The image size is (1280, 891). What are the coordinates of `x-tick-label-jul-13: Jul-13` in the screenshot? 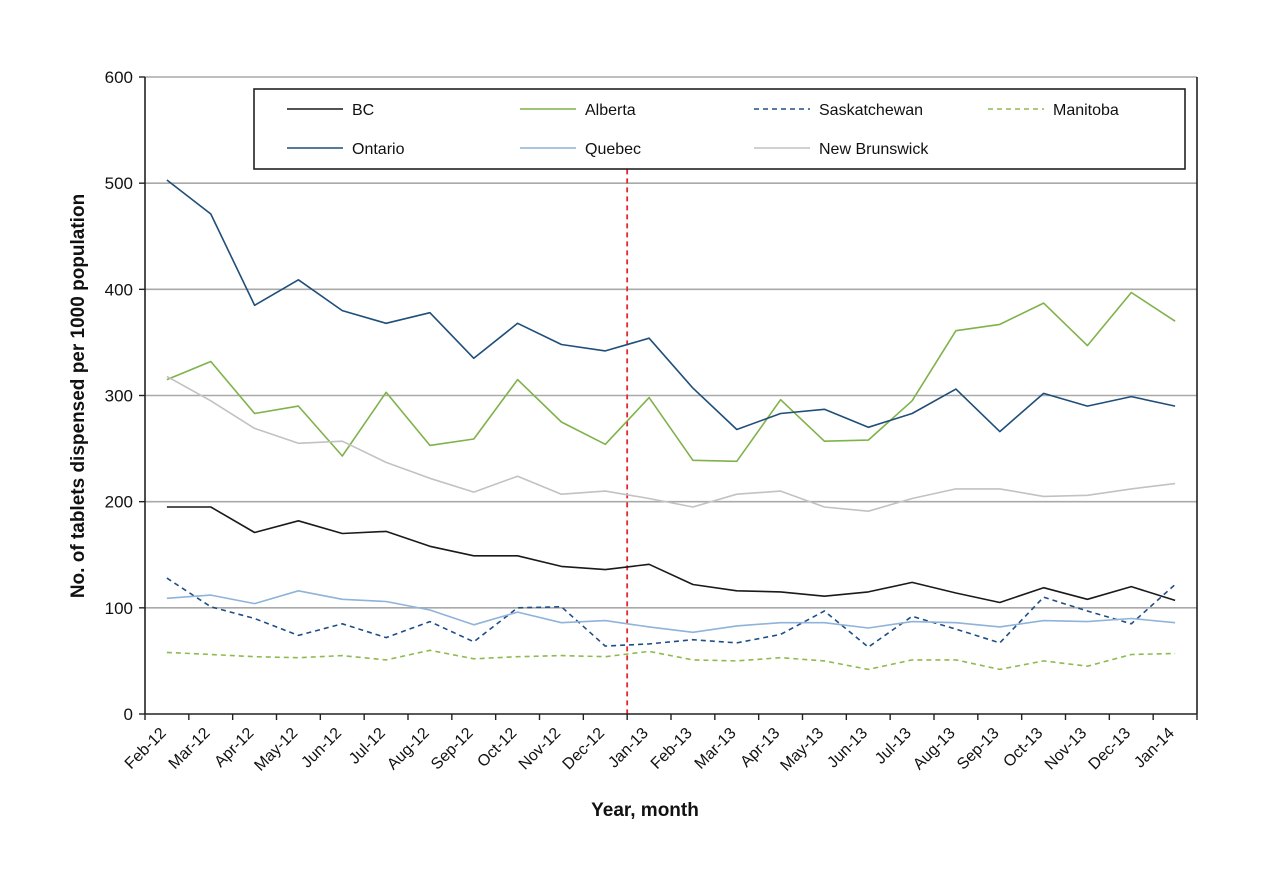 It's located at (893, 746).